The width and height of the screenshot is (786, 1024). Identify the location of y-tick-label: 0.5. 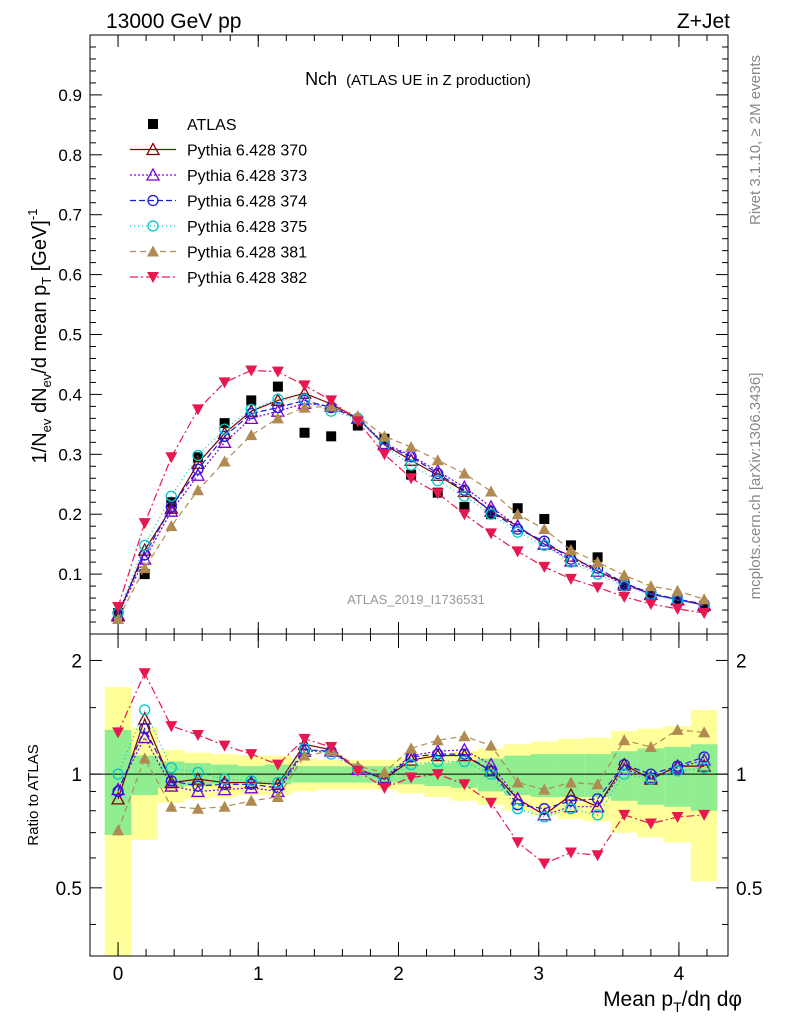
(70, 335).